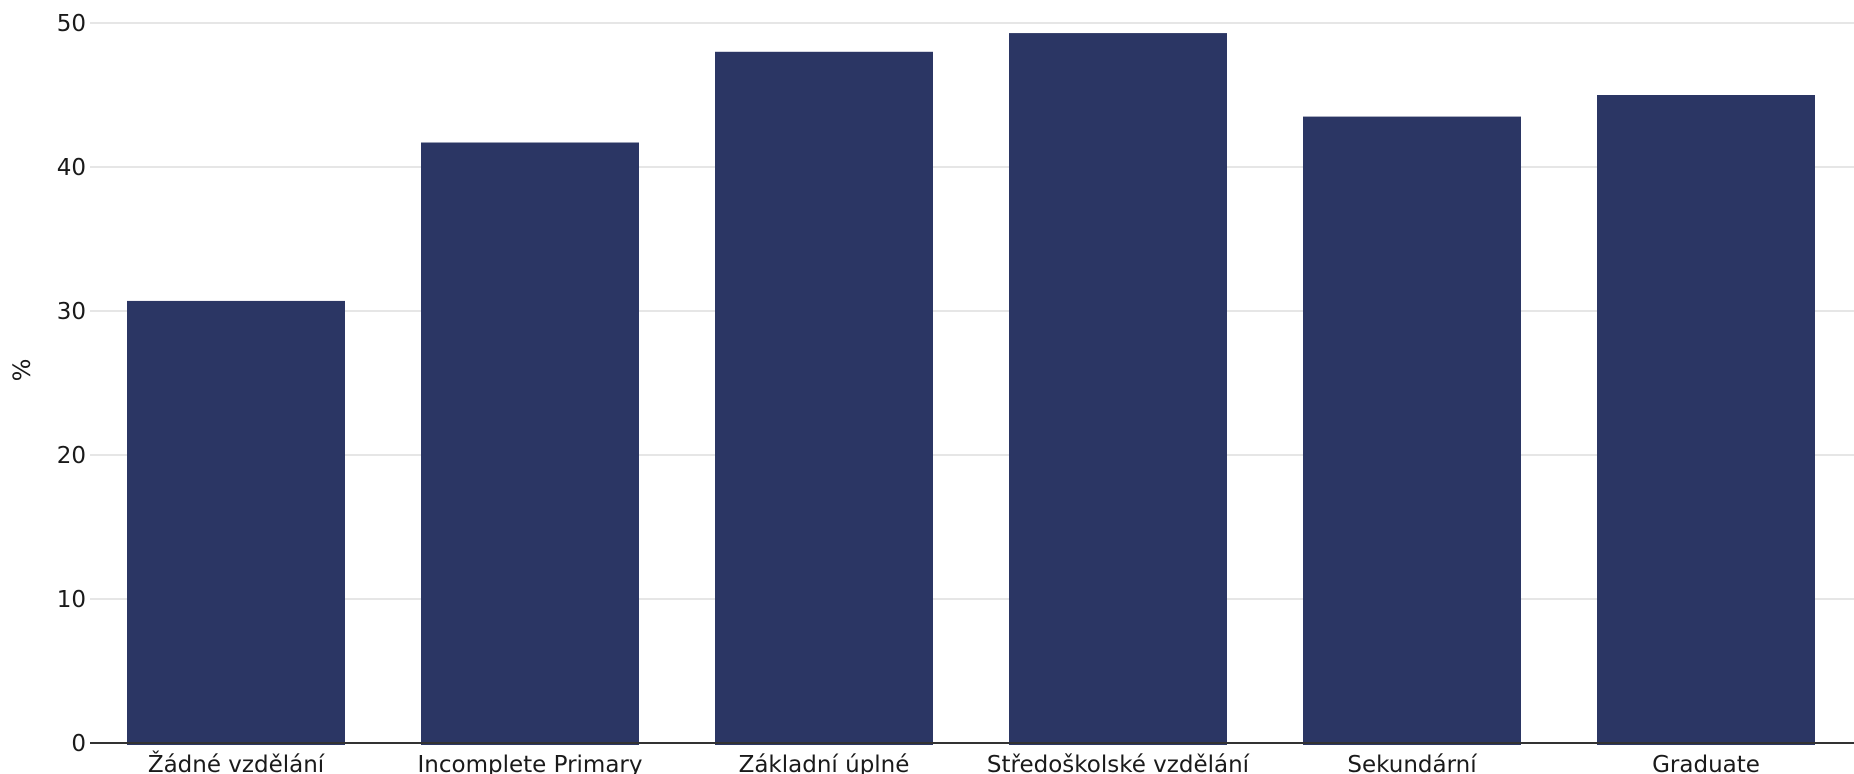  What do you see at coordinates (530, 763) in the screenshot?
I see `x-tick-label: Incomplete Primary` at bounding box center [530, 763].